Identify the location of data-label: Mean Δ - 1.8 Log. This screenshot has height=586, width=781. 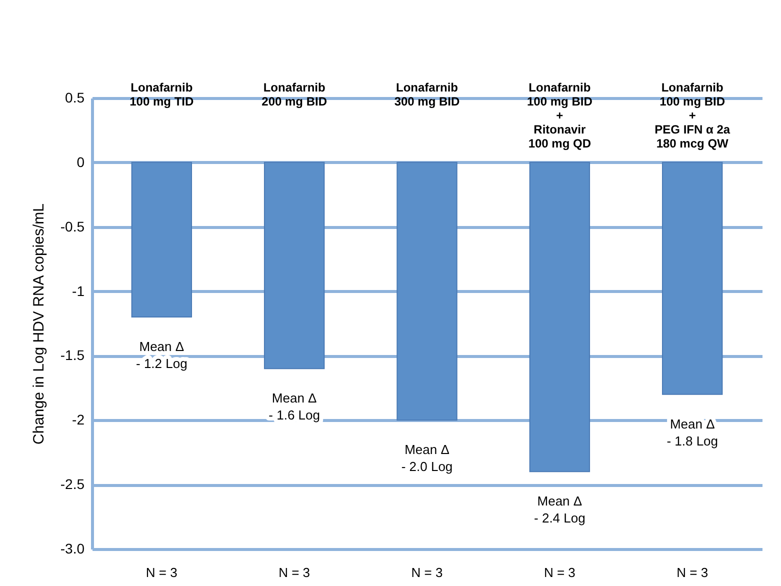
(692, 432).